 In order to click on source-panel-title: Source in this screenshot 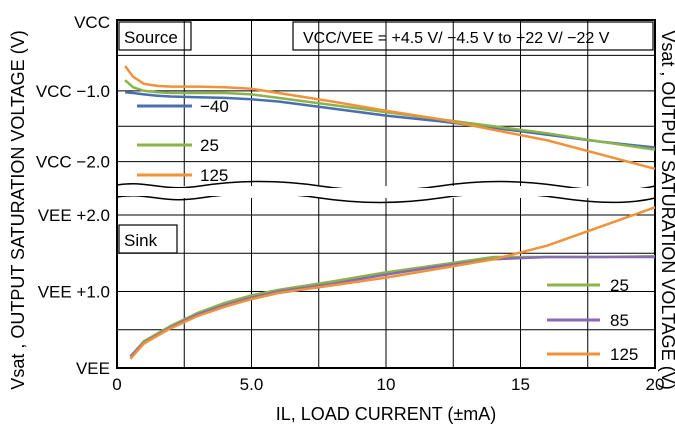, I will do `click(151, 37)`.